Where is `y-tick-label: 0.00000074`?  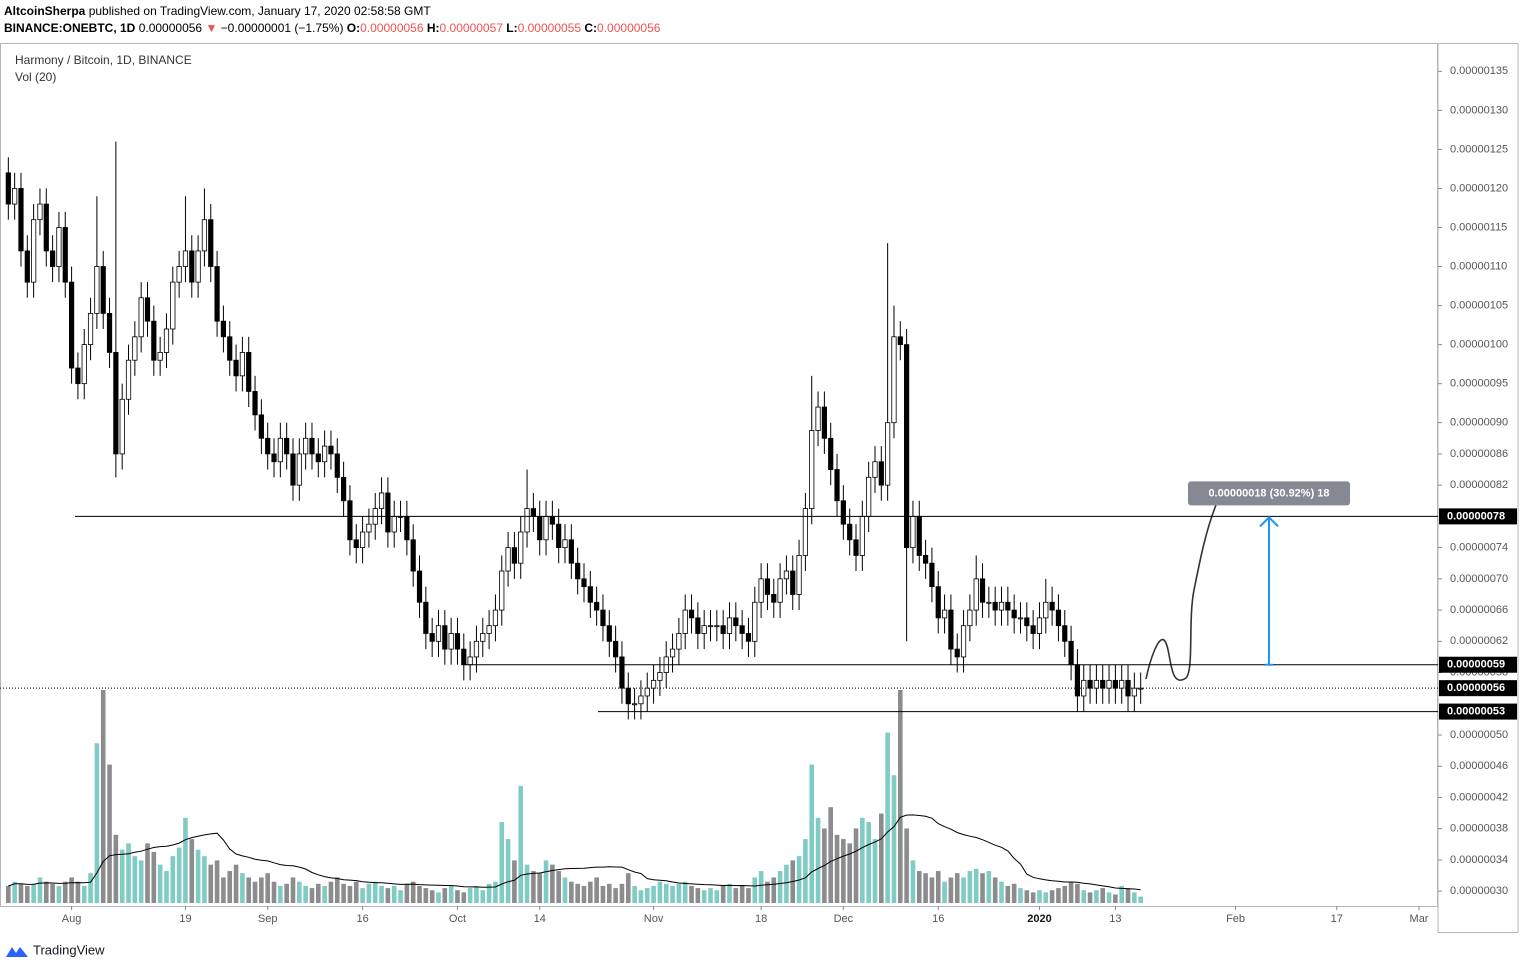 y-tick-label: 0.00000074 is located at coordinates (1479, 548).